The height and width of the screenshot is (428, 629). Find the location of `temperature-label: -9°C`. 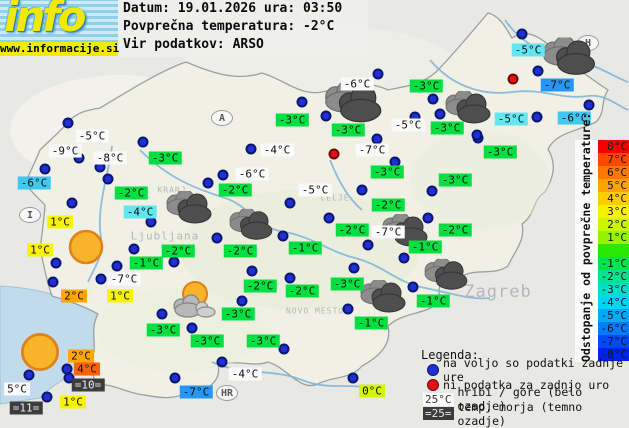

temperature-label: -9°C is located at coordinates (65, 151).